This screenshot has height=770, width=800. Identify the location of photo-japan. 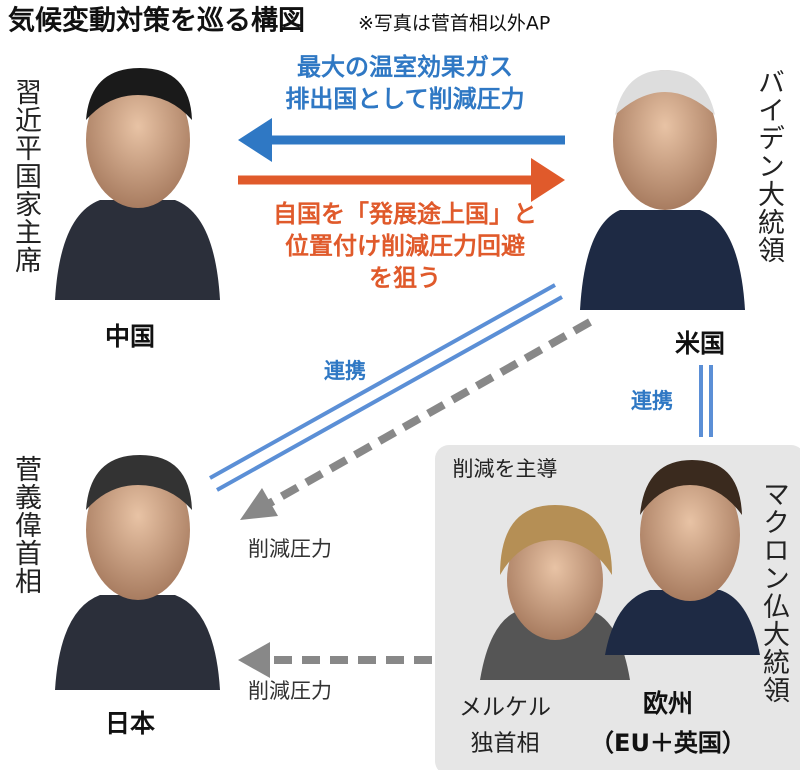
(137, 572).